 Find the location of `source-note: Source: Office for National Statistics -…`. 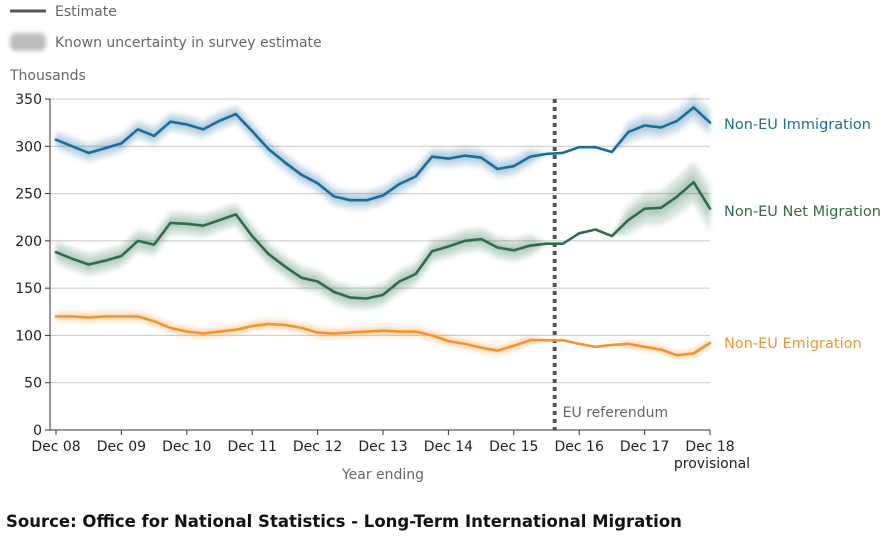

source-note: Source: Office for National Statistics -… is located at coordinates (344, 521).